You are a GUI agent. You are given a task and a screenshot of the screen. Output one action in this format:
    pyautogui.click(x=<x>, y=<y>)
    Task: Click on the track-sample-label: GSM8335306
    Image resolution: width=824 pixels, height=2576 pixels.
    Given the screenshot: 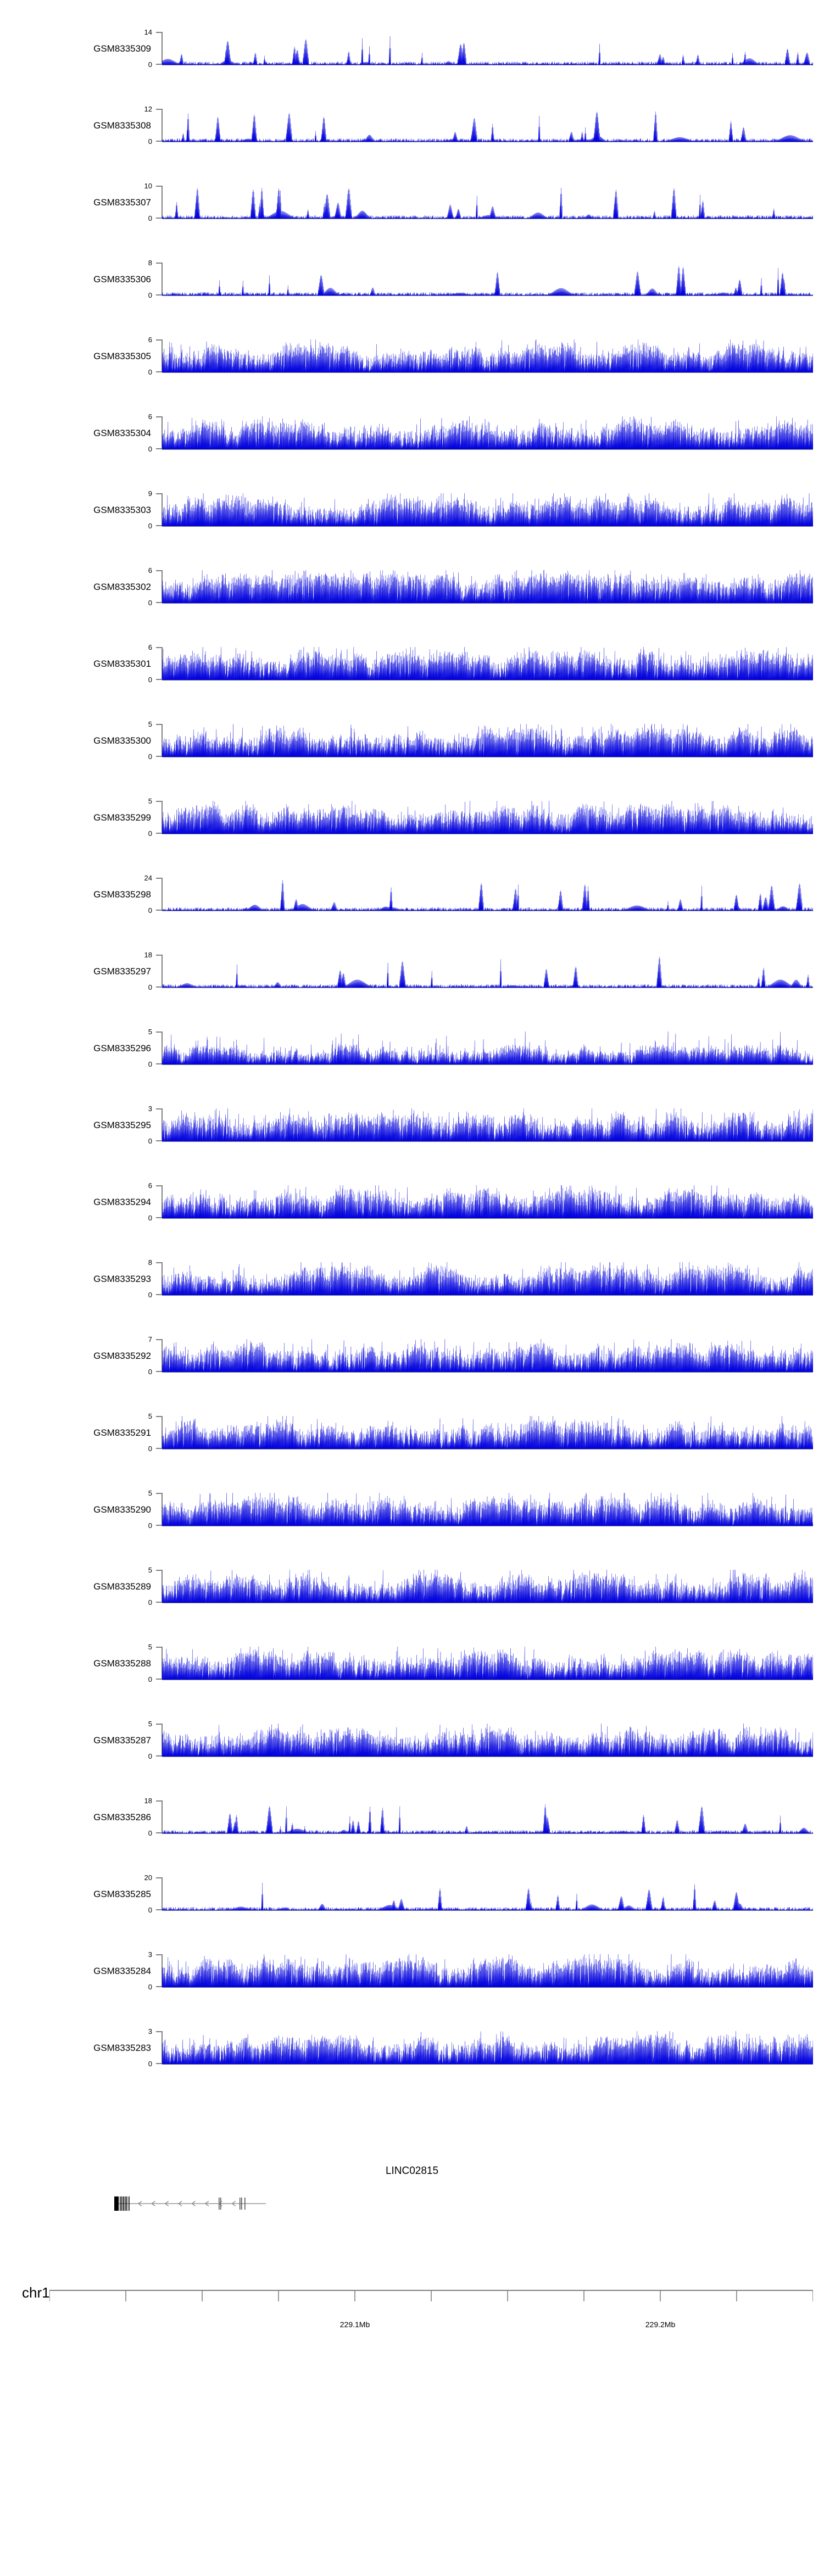 What is the action you would take?
    pyautogui.click(x=122, y=279)
    